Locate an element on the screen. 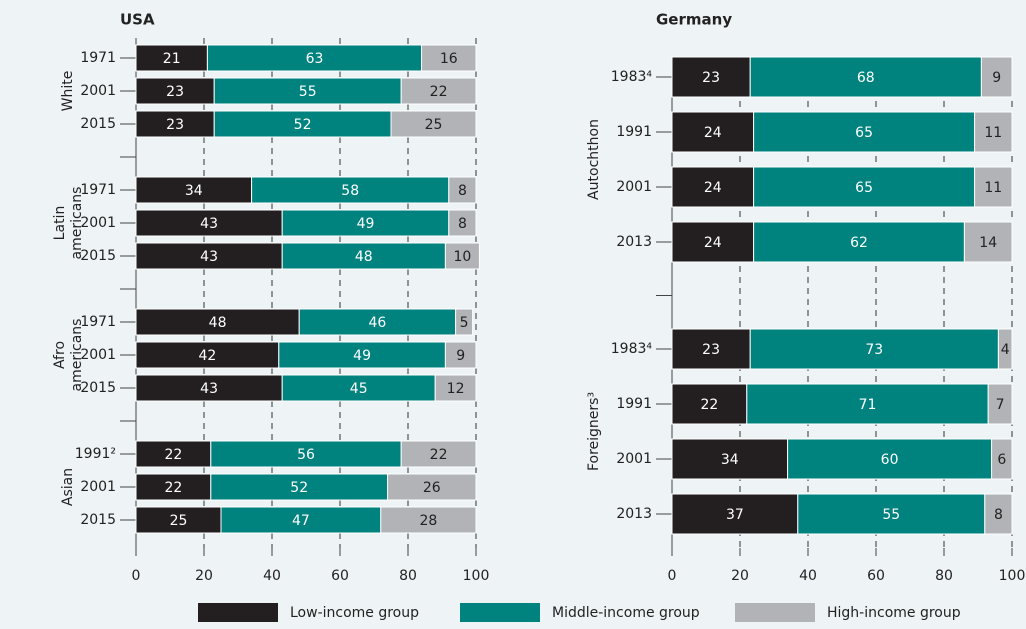  data-label: 63 is located at coordinates (315, 59).